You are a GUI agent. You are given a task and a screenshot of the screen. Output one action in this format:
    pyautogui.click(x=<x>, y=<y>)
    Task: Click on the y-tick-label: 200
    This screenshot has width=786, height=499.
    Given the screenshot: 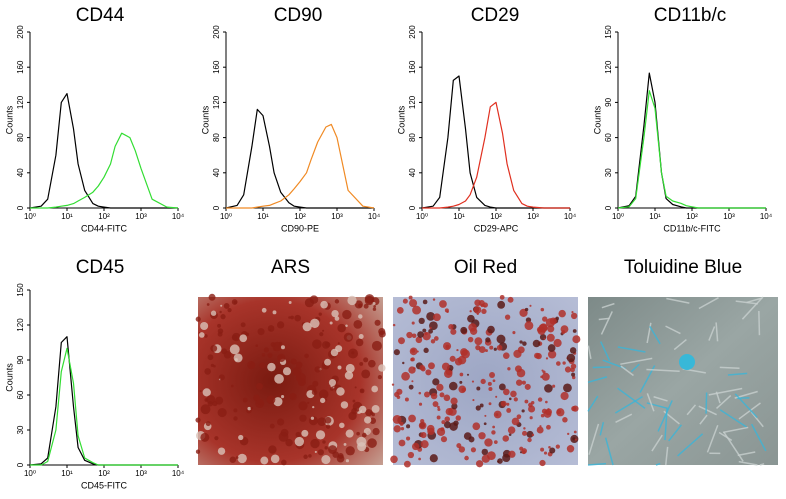 What is the action you would take?
    pyautogui.click(x=412, y=32)
    